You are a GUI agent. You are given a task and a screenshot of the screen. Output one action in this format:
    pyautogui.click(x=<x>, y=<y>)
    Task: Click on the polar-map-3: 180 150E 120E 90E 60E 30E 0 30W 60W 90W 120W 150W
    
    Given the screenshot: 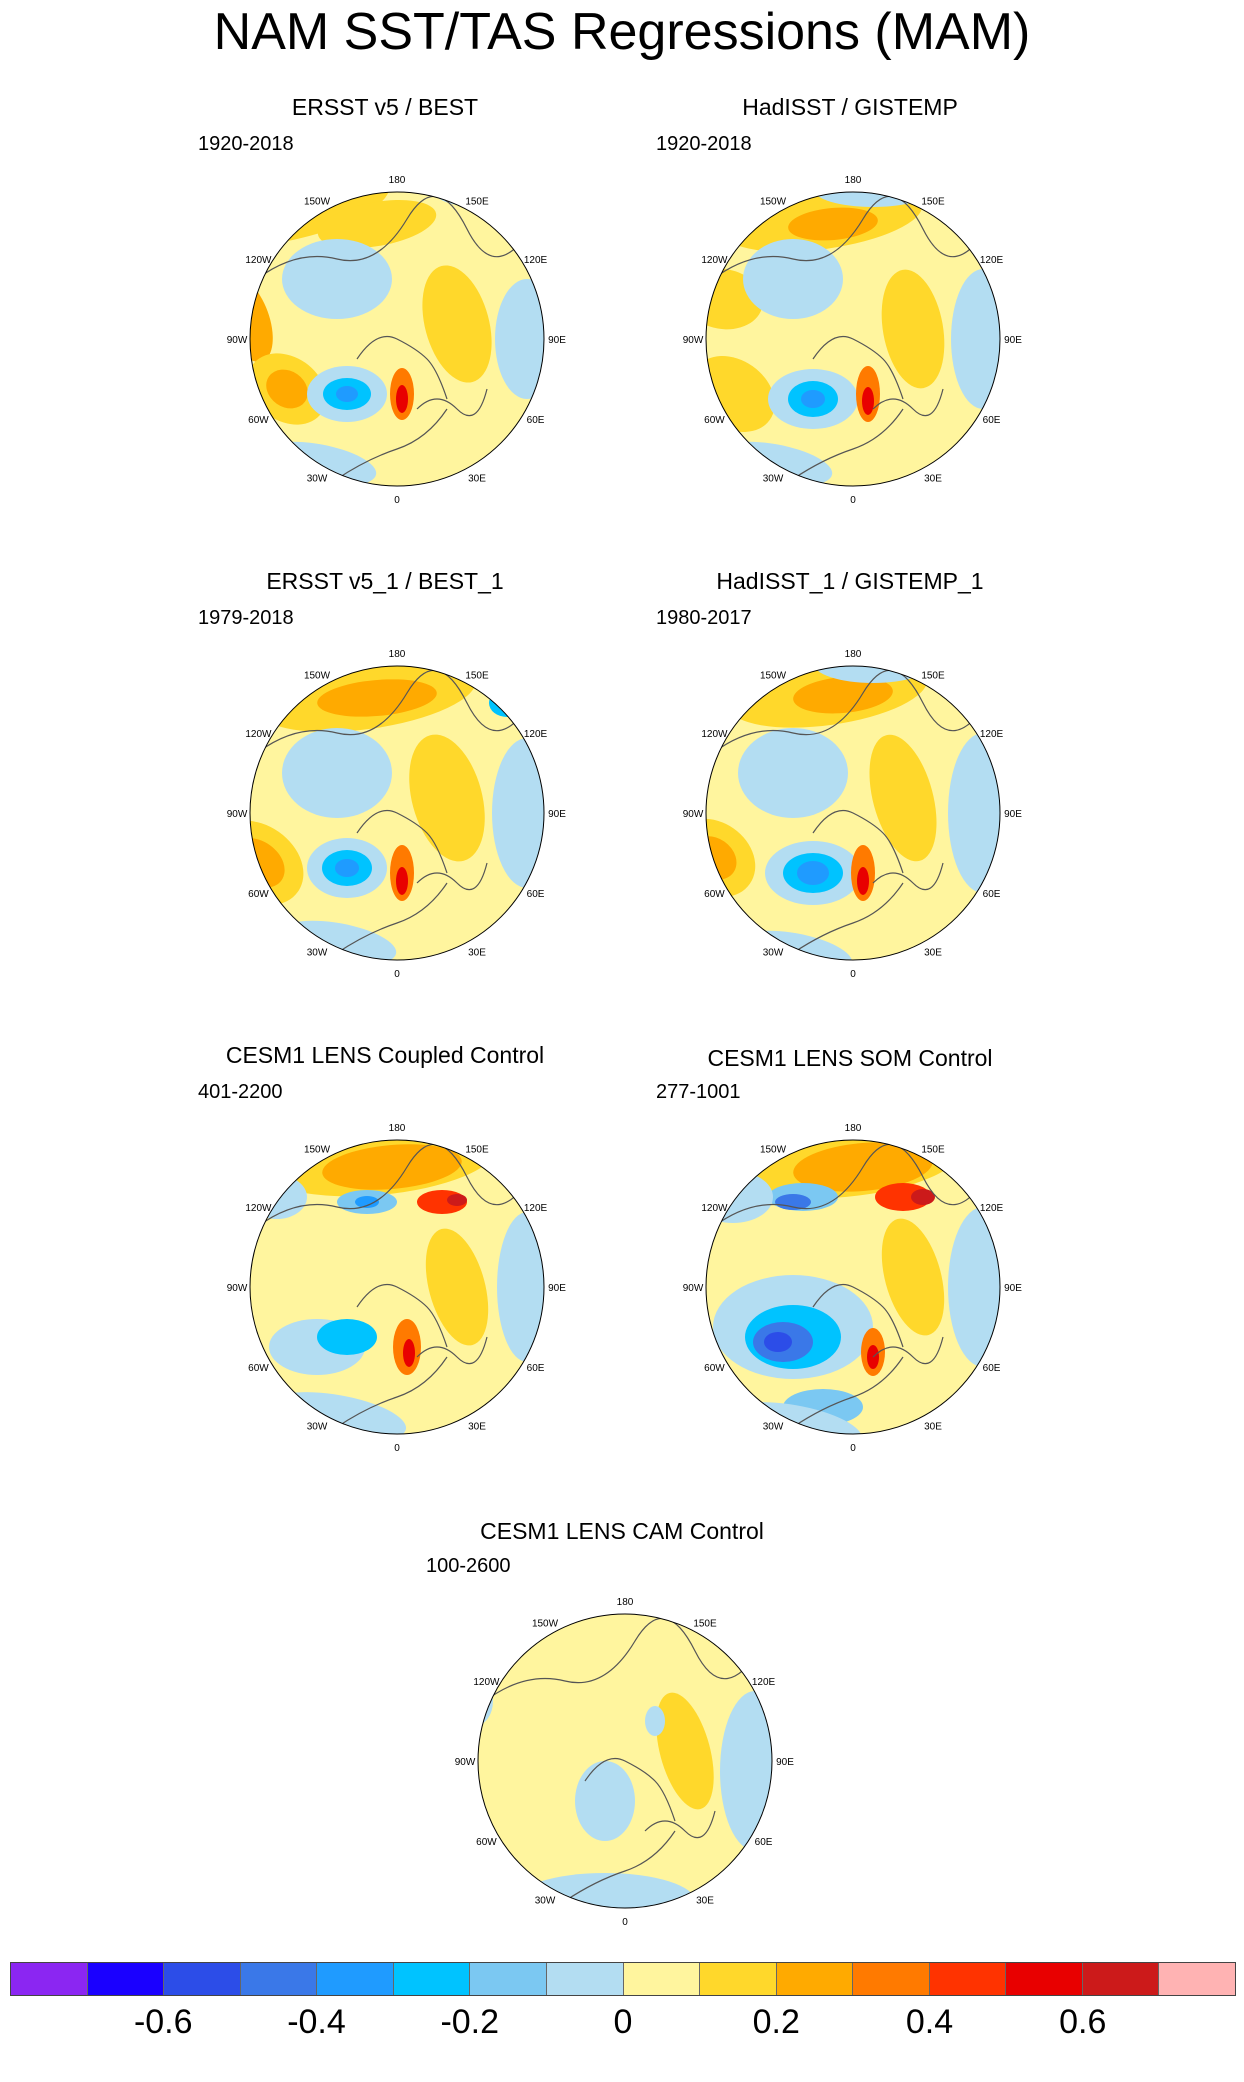 What is the action you would take?
    pyautogui.click(x=397, y=814)
    